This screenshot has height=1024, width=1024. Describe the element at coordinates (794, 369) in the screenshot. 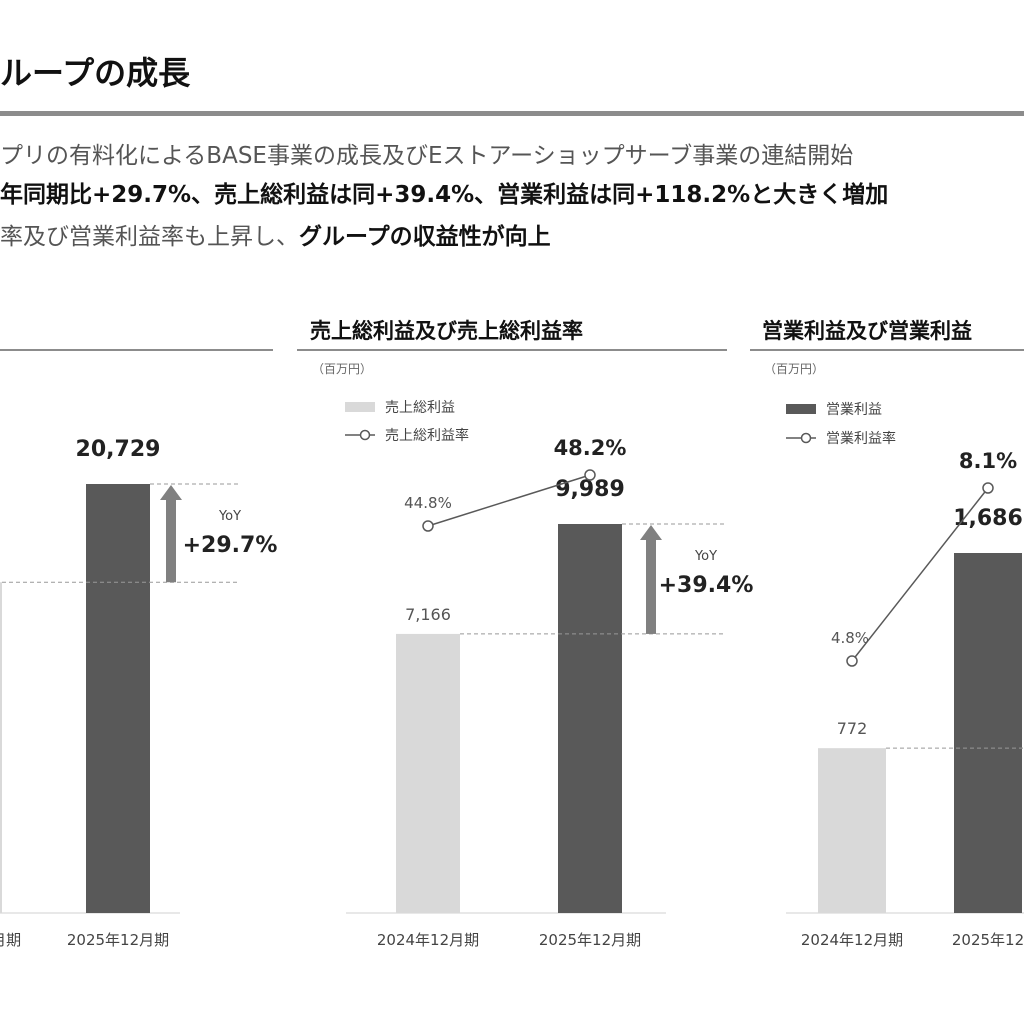

I see `chart-3-unit: （百万円）` at that location.